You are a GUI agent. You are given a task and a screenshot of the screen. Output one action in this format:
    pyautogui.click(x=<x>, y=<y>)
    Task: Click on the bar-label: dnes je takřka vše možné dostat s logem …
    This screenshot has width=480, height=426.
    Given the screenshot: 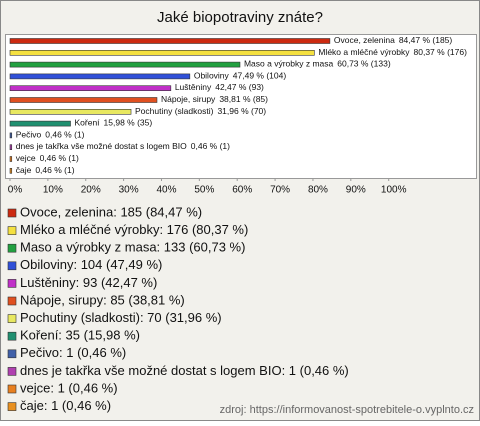 What is the action you would take?
    pyautogui.click(x=123, y=146)
    